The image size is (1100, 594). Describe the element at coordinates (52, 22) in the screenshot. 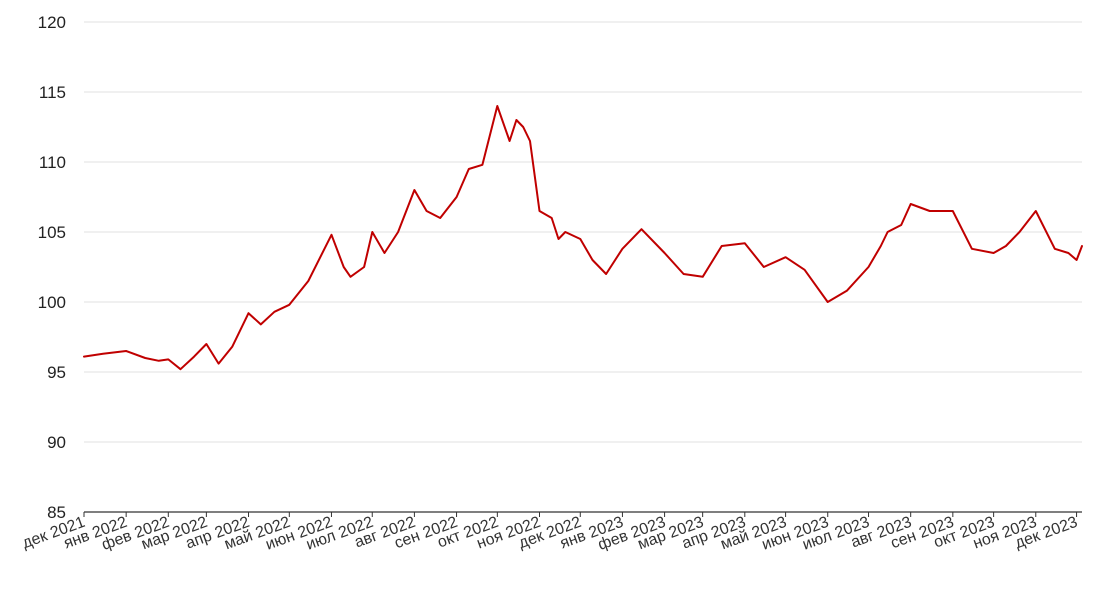

I see `y-tick-label: 120` at that location.